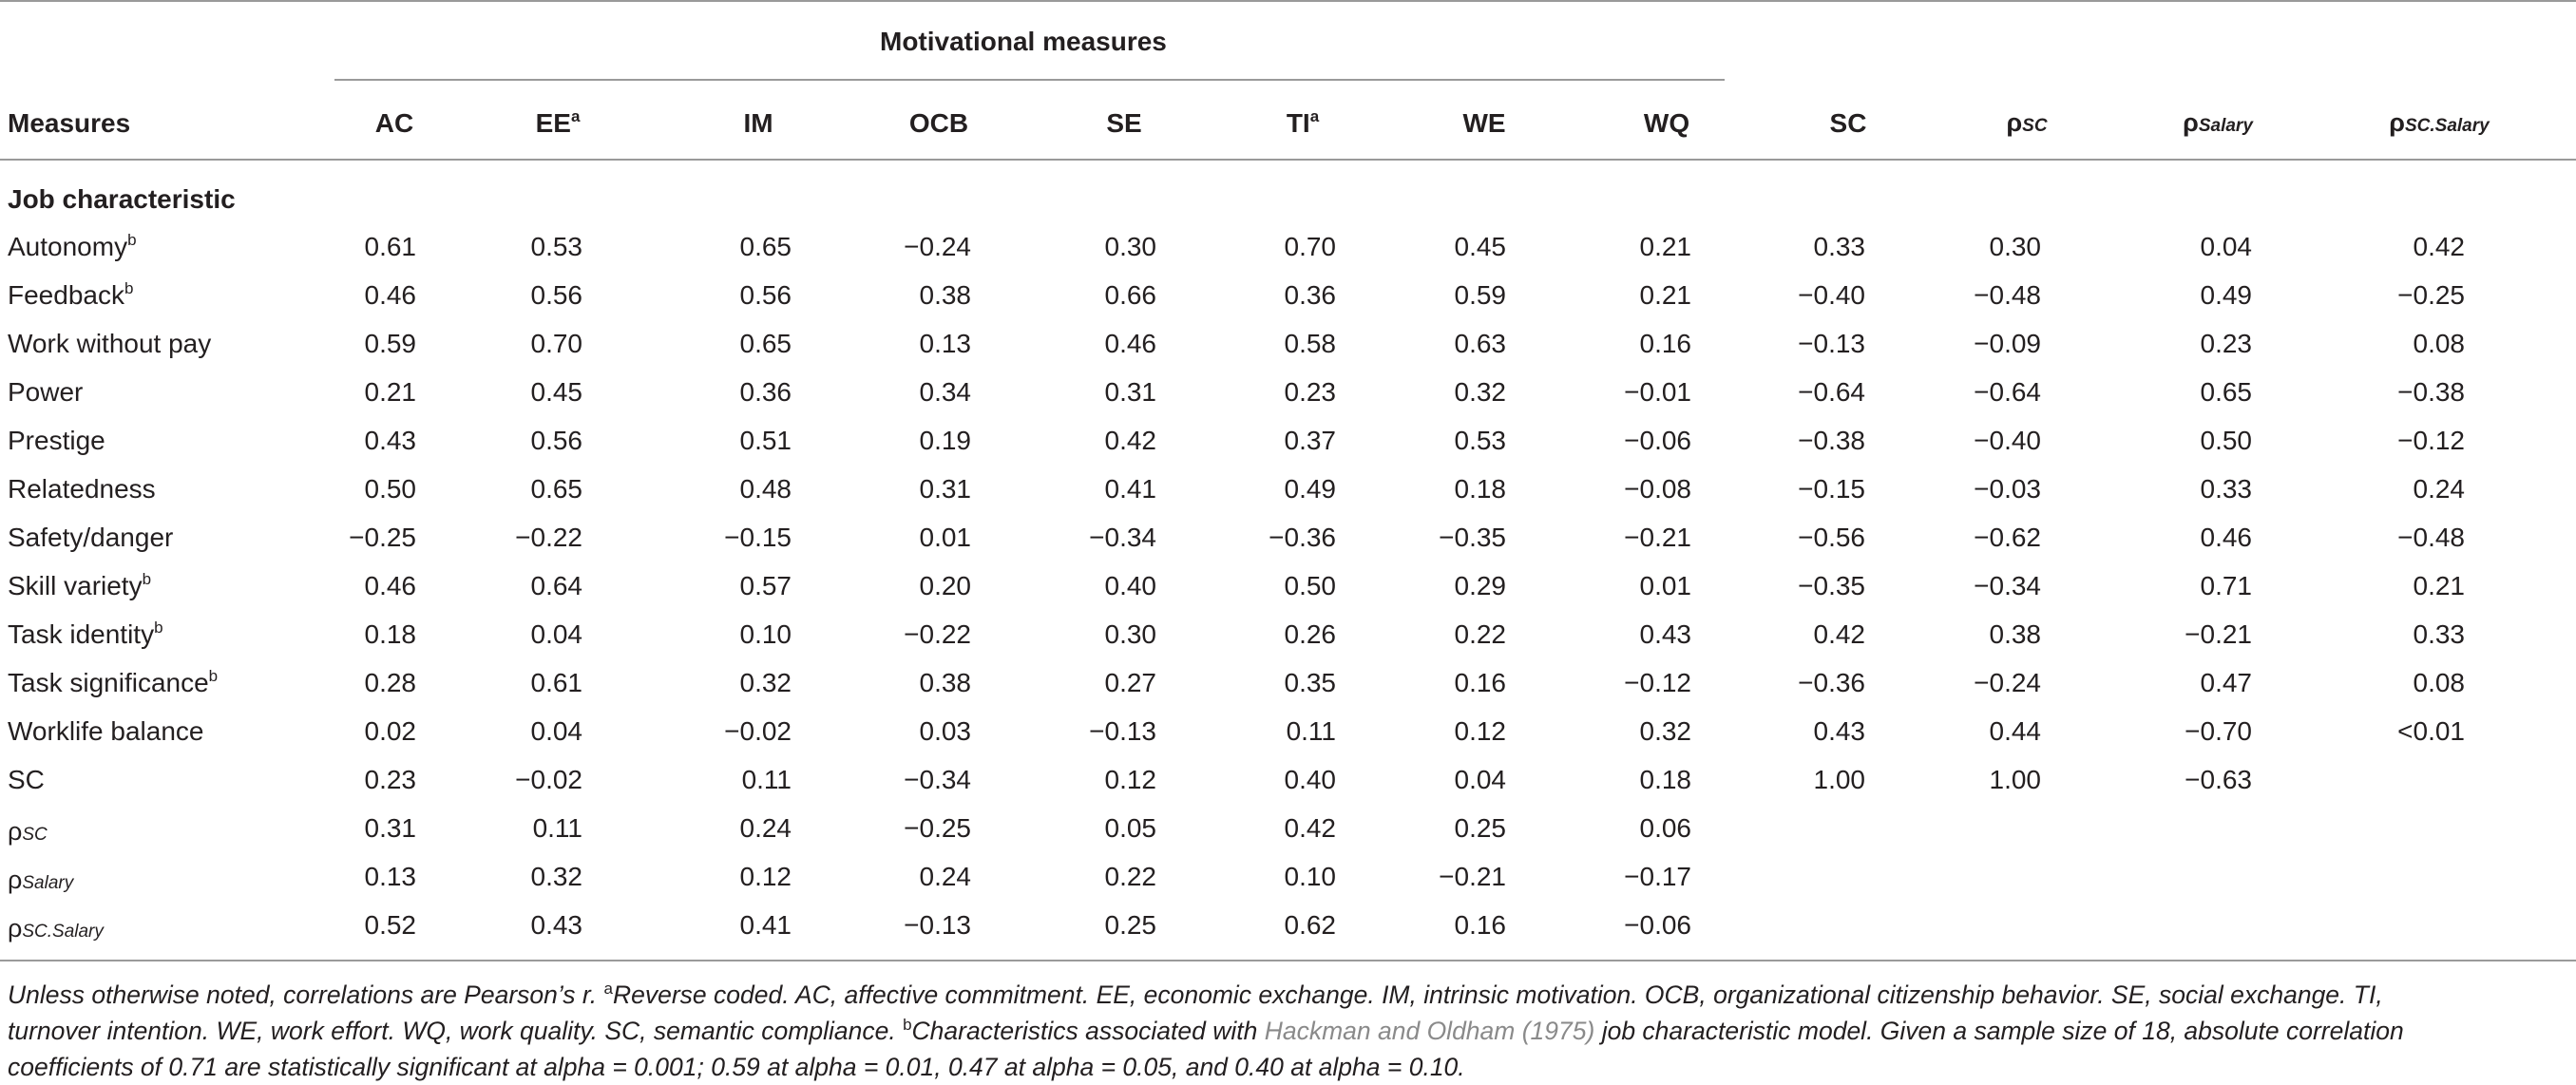 Image resolution: width=2576 pixels, height=1085 pixels. I want to click on table-cell: <0.01, so click(2431, 731).